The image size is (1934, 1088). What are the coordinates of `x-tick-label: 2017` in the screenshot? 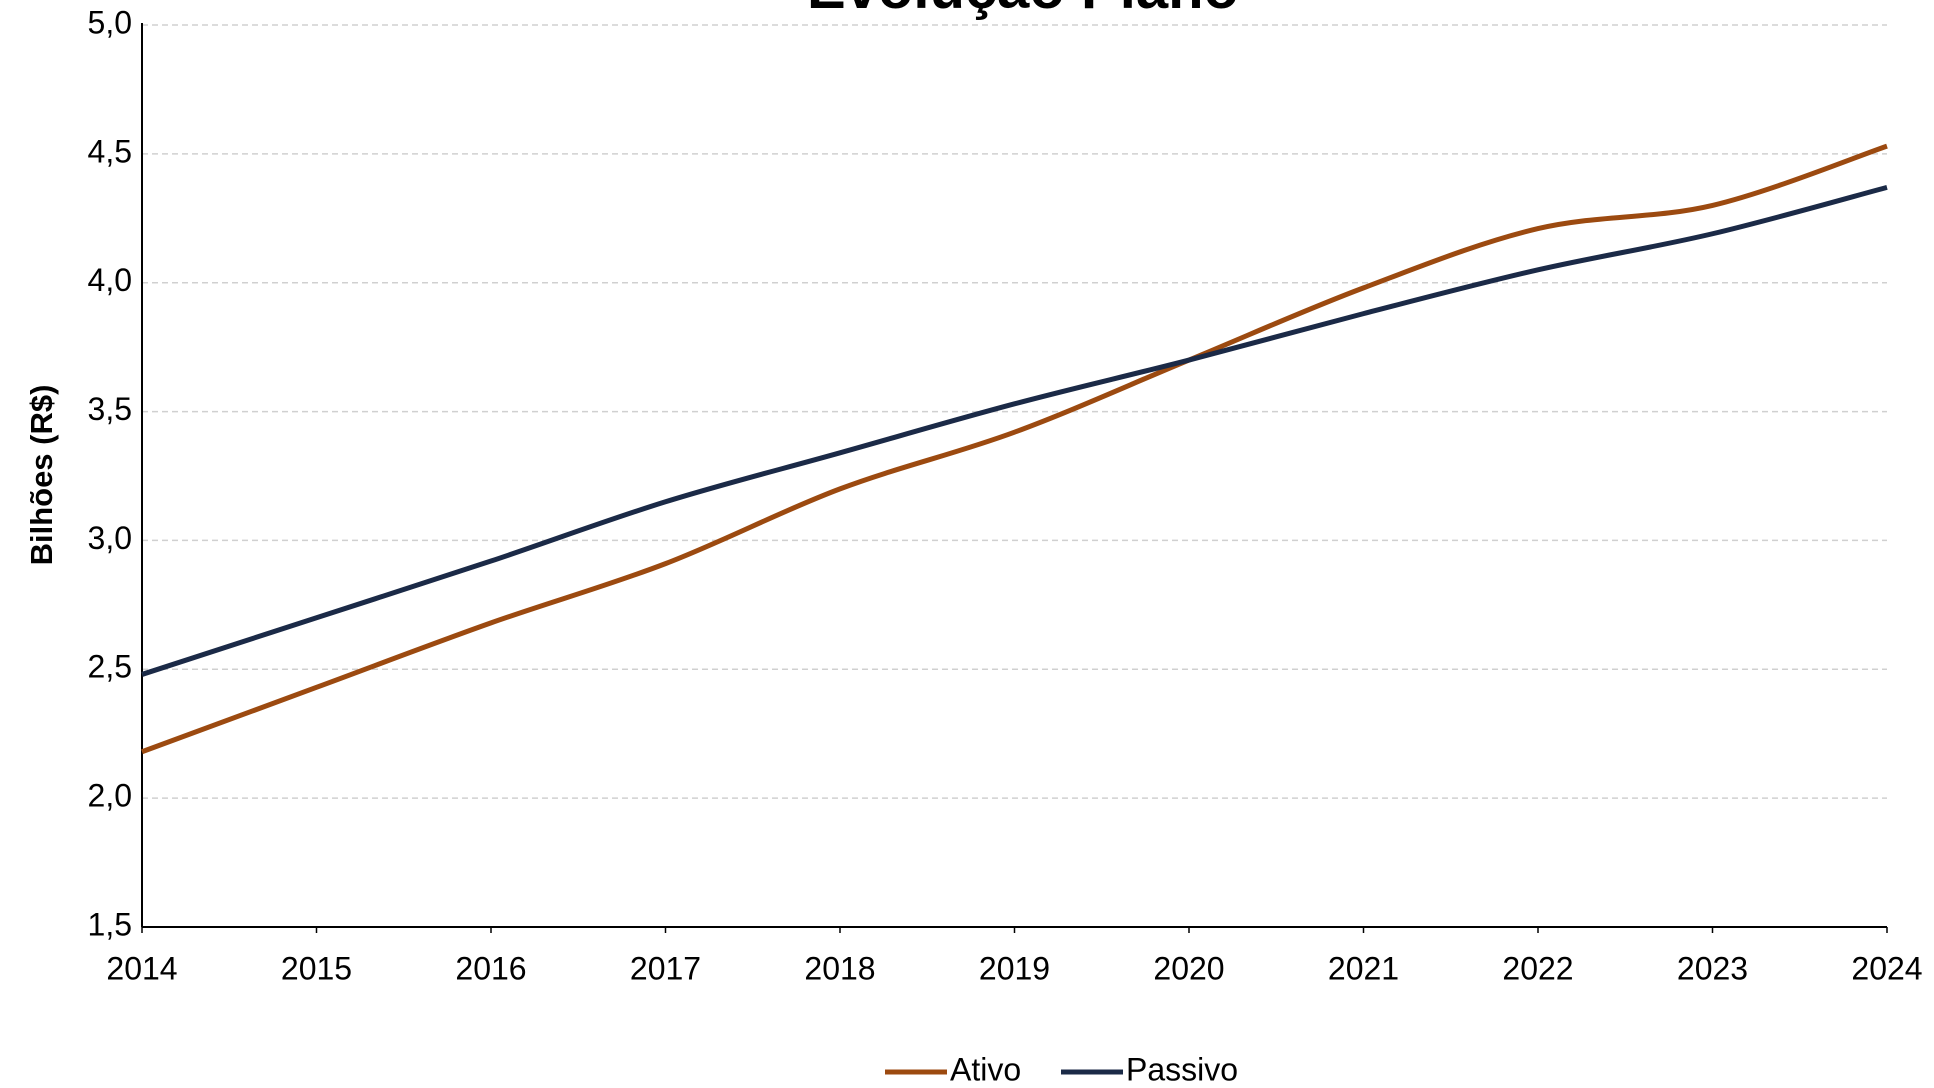 It's located at (665, 968).